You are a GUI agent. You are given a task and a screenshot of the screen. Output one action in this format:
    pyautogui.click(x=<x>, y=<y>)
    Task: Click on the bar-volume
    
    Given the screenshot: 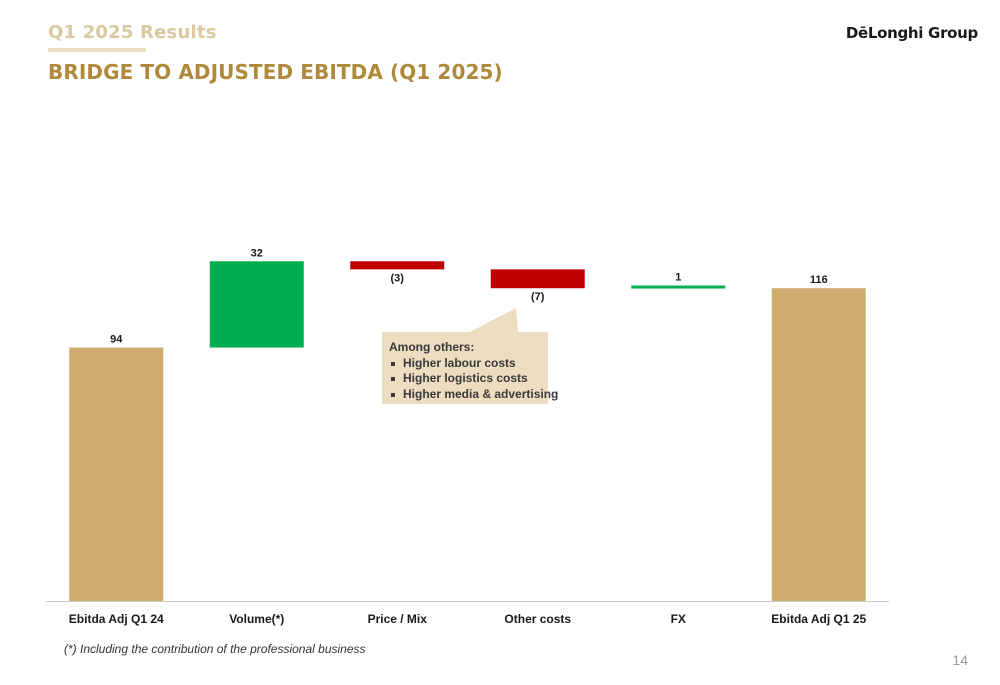 What is the action you would take?
    pyautogui.click(x=256, y=304)
    